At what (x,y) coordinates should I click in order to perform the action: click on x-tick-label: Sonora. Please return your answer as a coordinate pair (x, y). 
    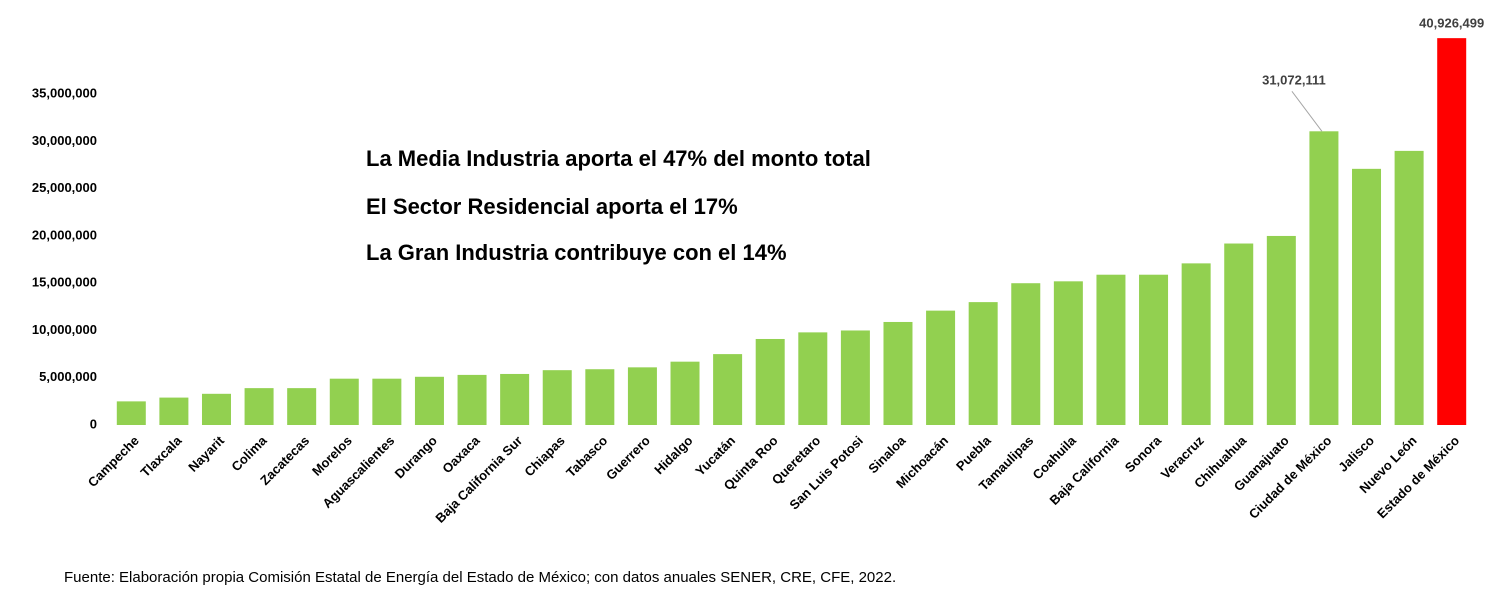
    Looking at the image, I should click on (1143, 453).